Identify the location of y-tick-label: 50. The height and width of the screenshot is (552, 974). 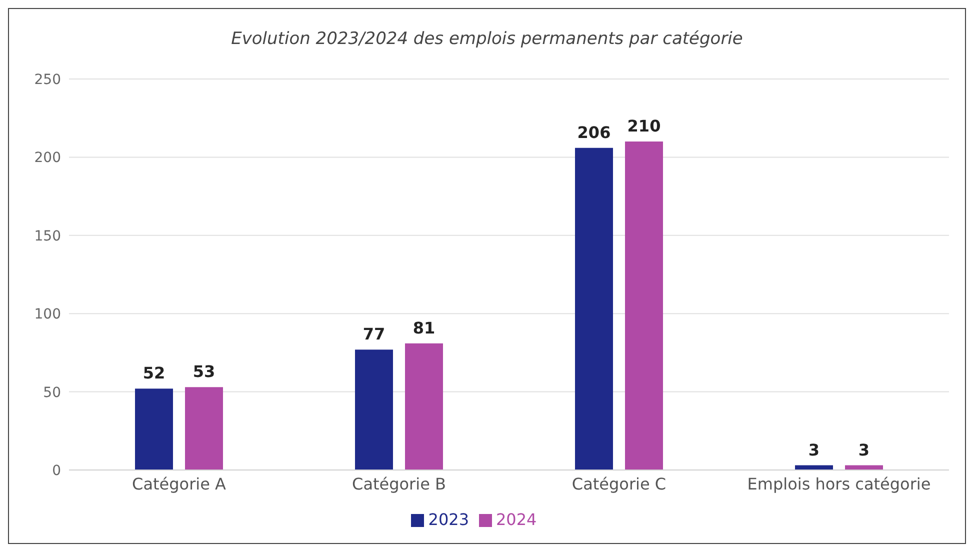
(52, 392).